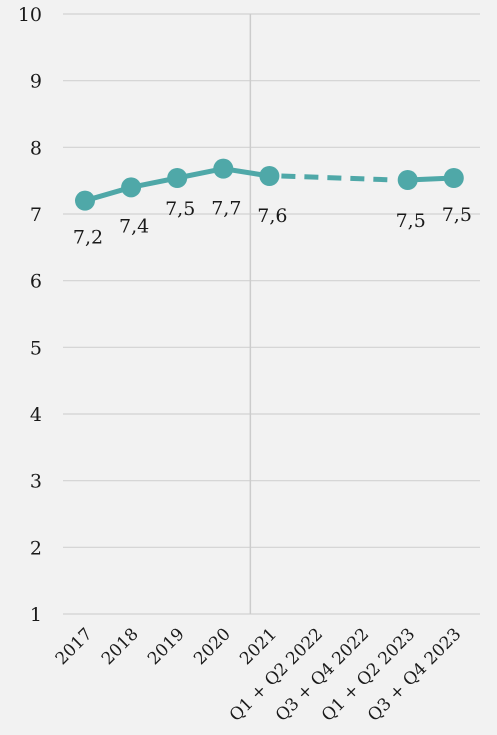 The height and width of the screenshot is (735, 497). What do you see at coordinates (166, 646) in the screenshot?
I see `x-tick-label: 2019` at bounding box center [166, 646].